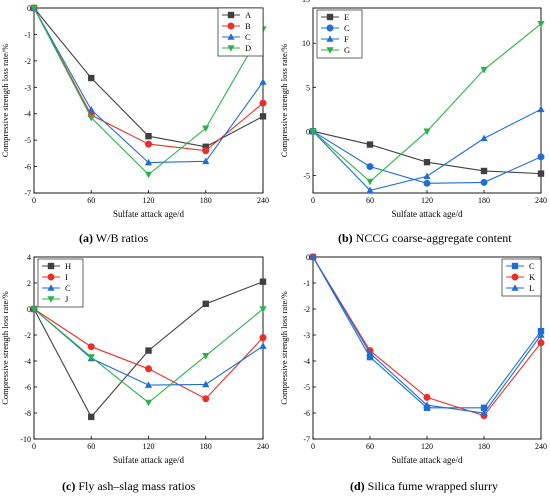  Describe the element at coordinates (541, 446) in the screenshot. I see `chart-3-xtick-label-4: 240` at that location.